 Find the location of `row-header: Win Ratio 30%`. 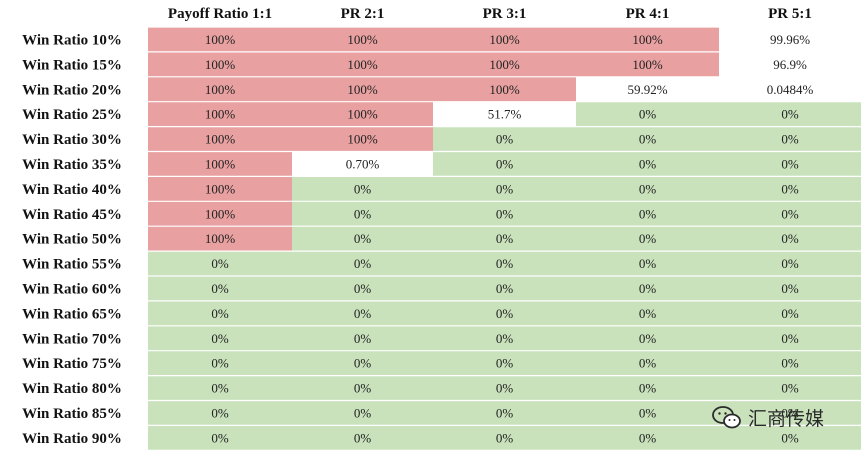

row-header: Win Ratio 30% is located at coordinates (72, 140).